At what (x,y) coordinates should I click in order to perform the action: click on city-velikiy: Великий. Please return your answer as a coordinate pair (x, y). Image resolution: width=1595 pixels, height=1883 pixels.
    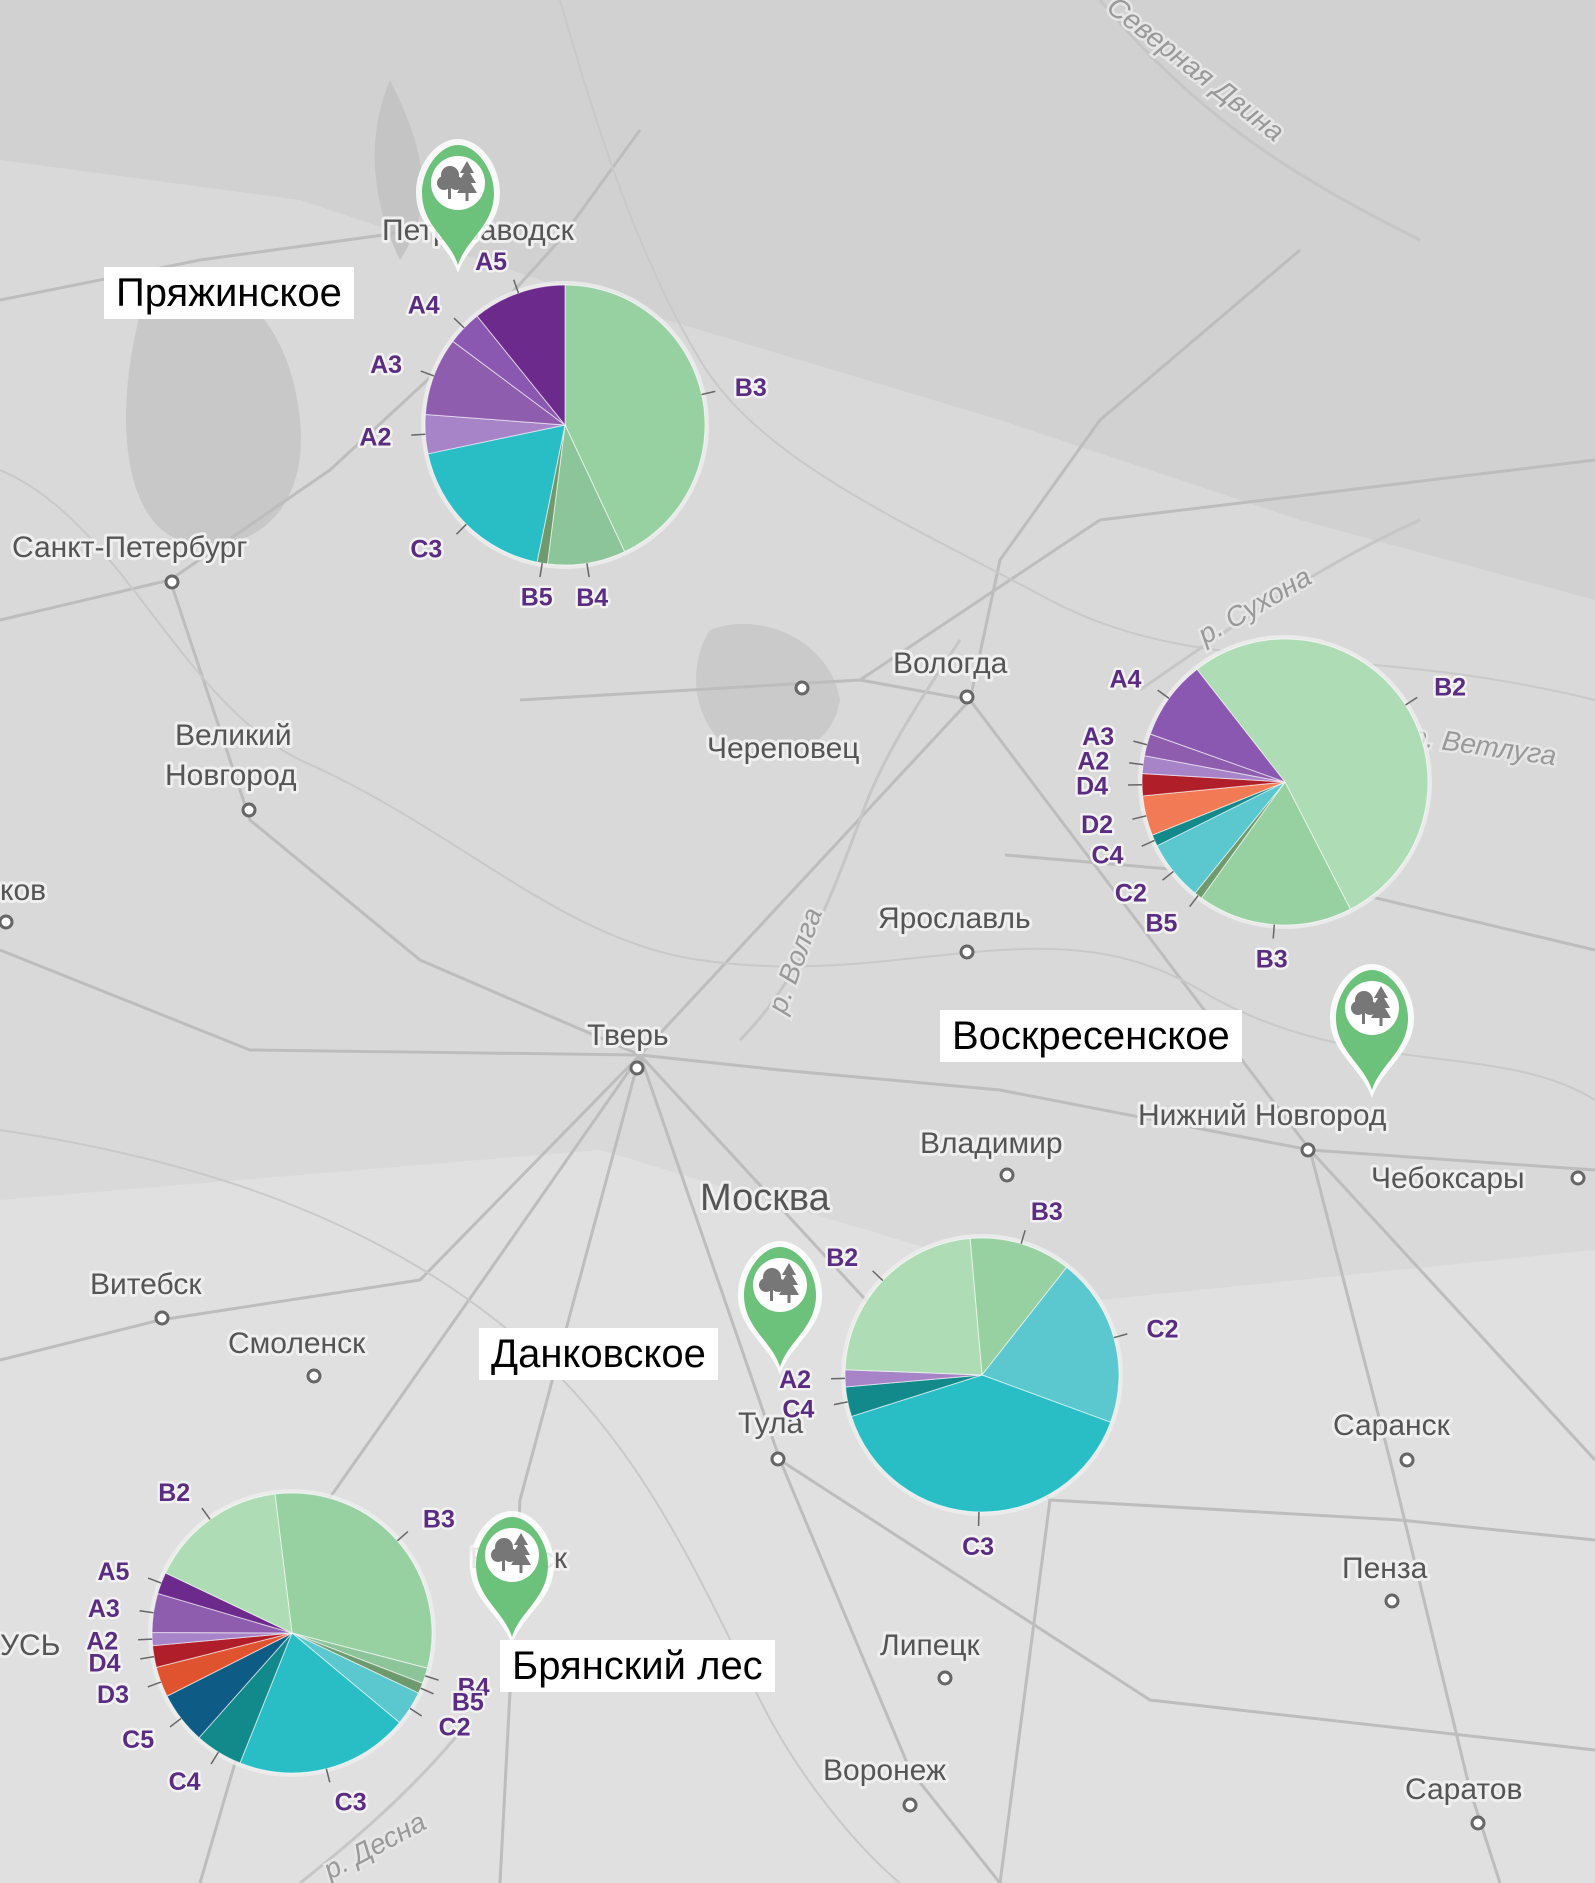
    Looking at the image, I should click on (233, 735).